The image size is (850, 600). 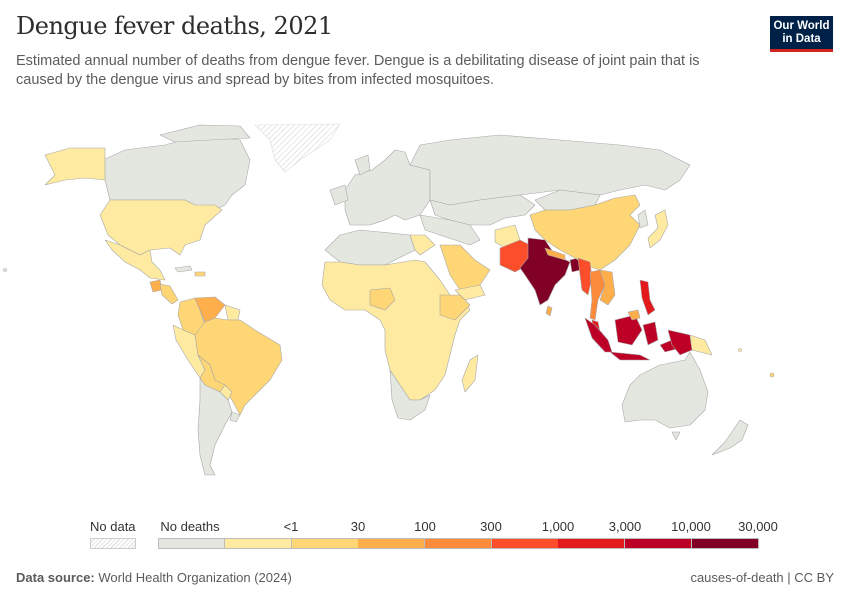 I want to click on legend-label-no-deaths: No deaths, so click(x=190, y=526).